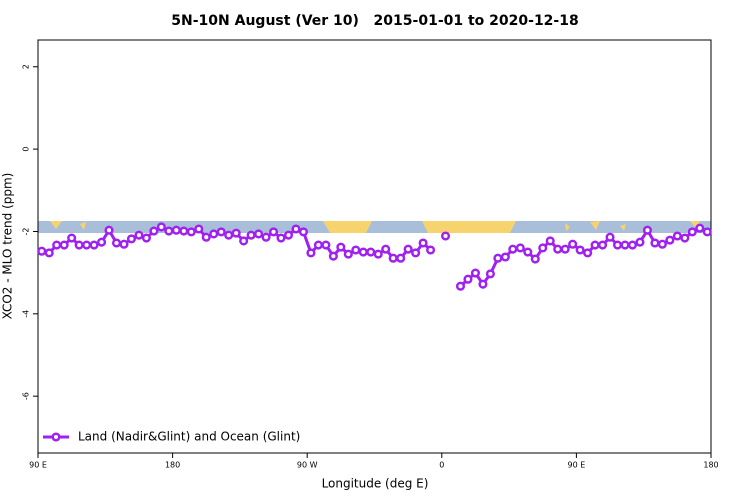 Image resolution: width=750 pixels, height=500 pixels. What do you see at coordinates (26, 314) in the screenshot?
I see `y-tick-label: -4` at bounding box center [26, 314].